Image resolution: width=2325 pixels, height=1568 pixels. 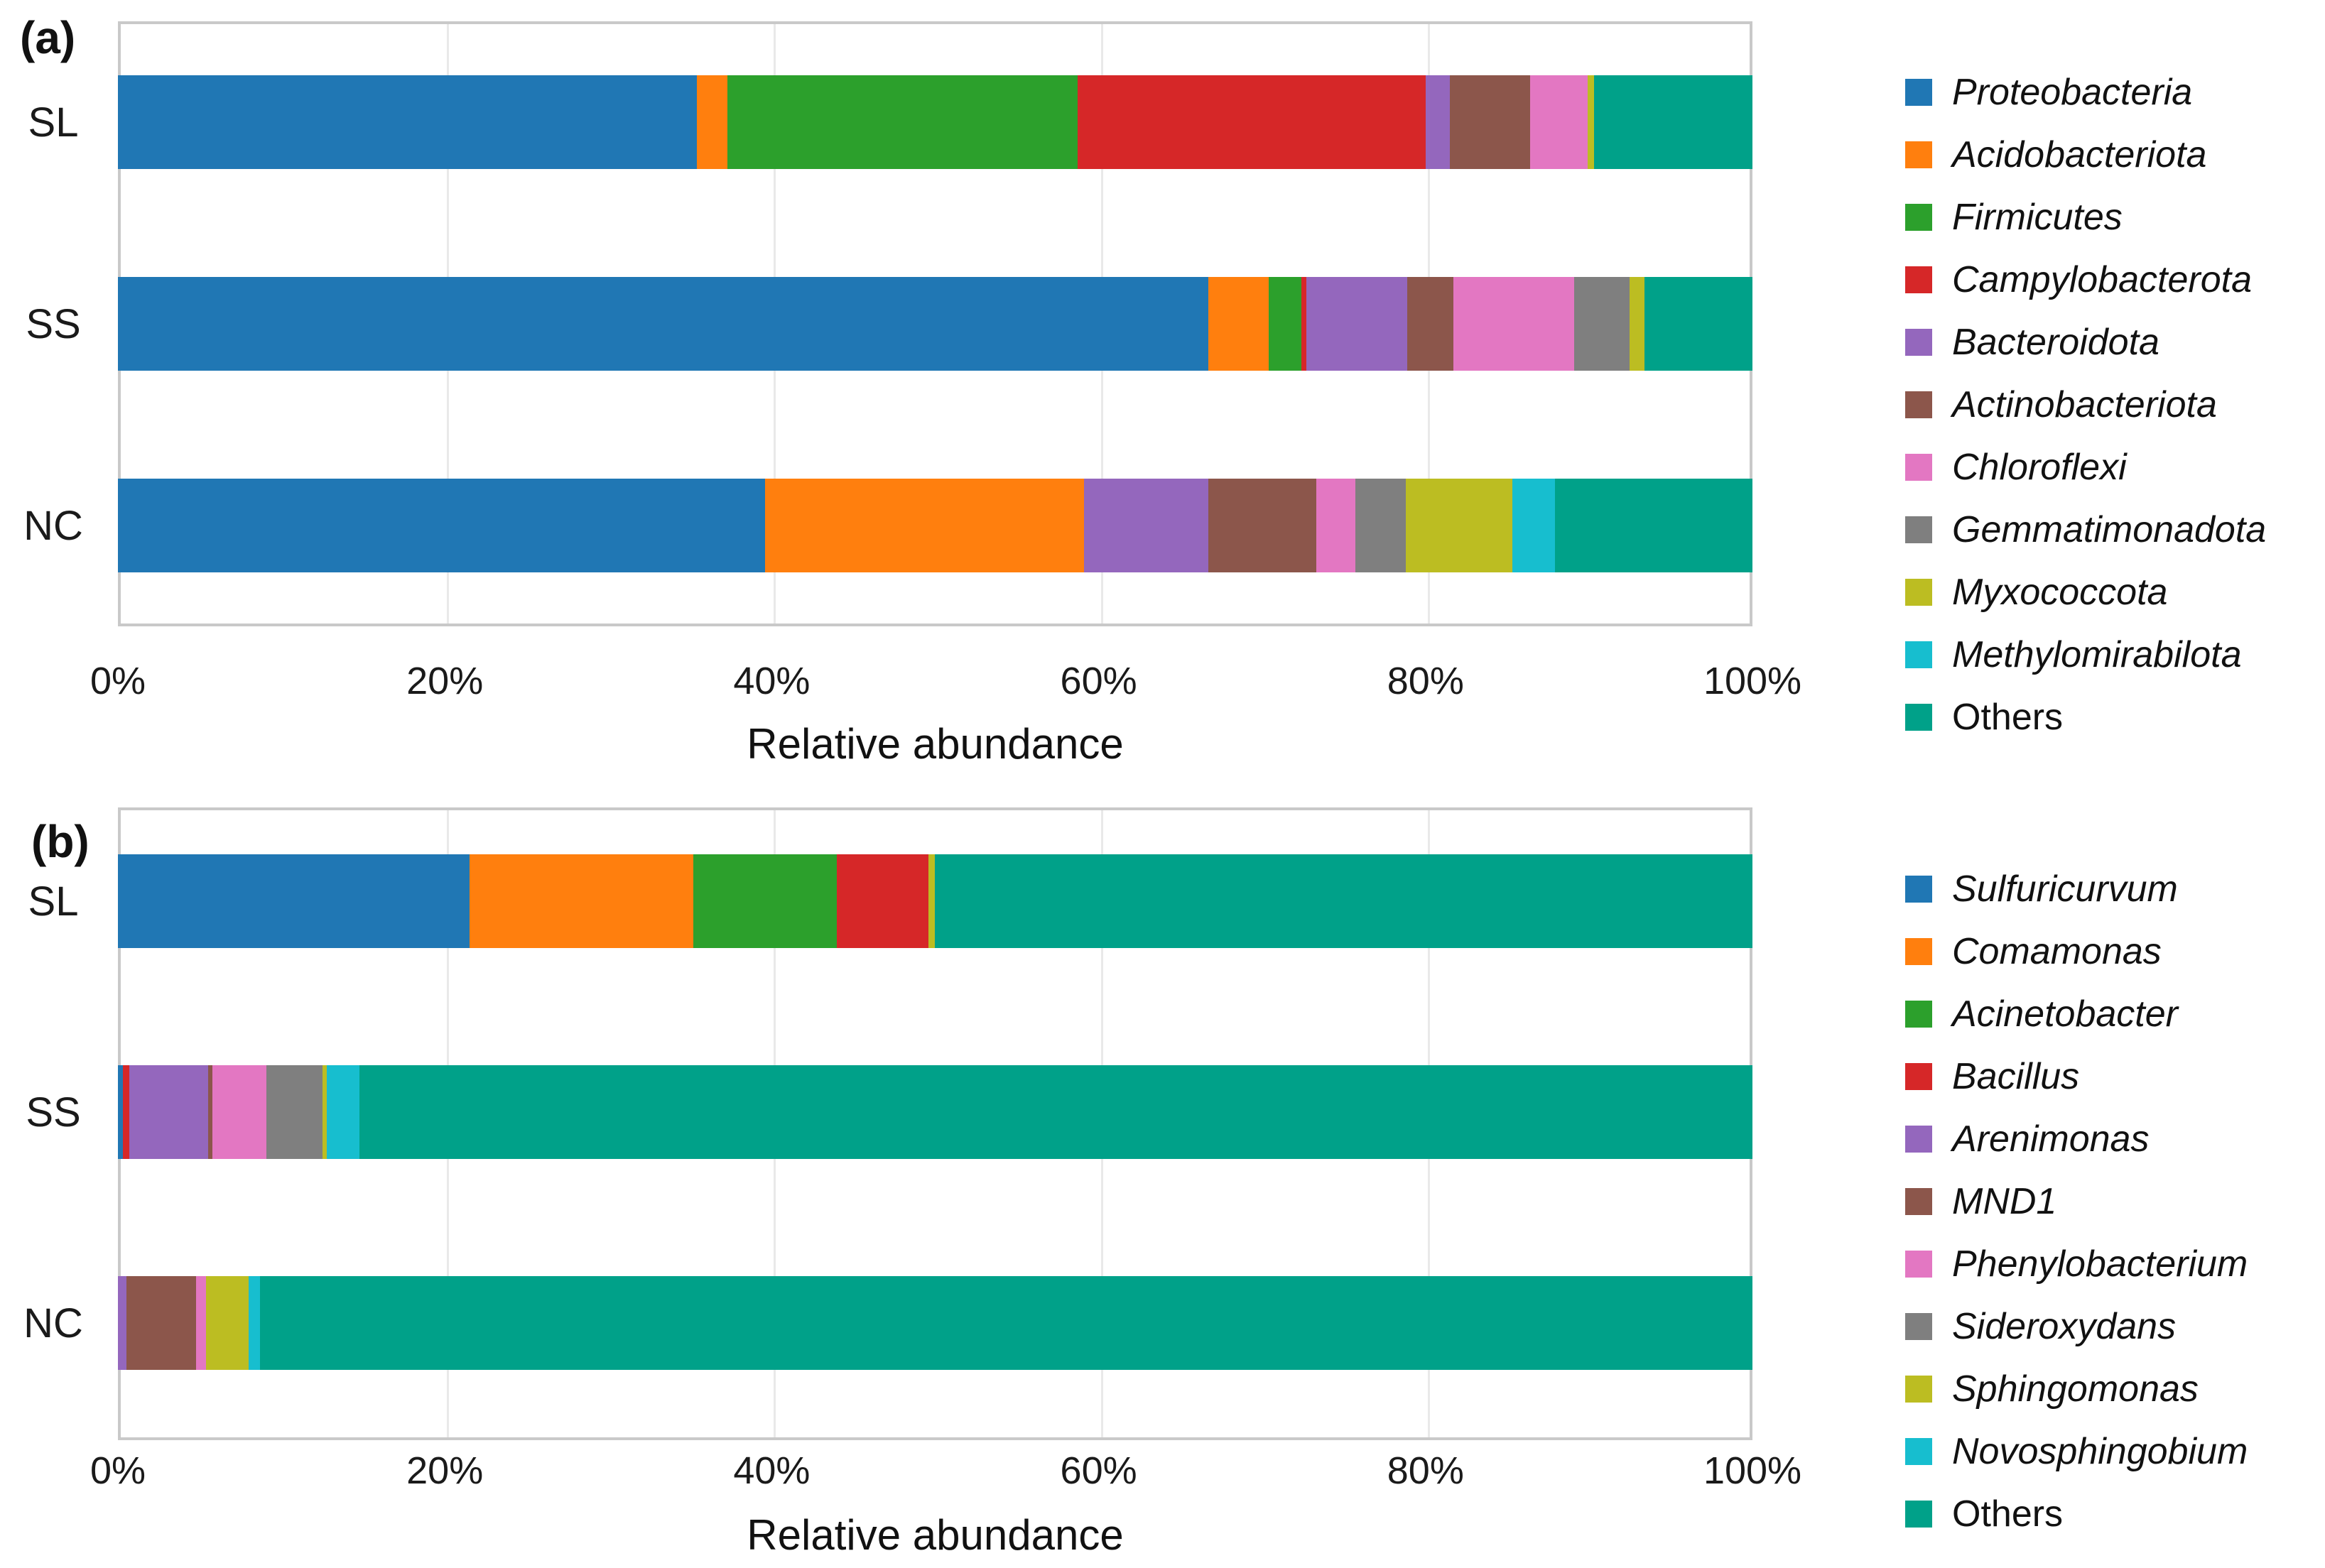 I want to click on legend-label: Bacteroidota, so click(x=2055, y=342).